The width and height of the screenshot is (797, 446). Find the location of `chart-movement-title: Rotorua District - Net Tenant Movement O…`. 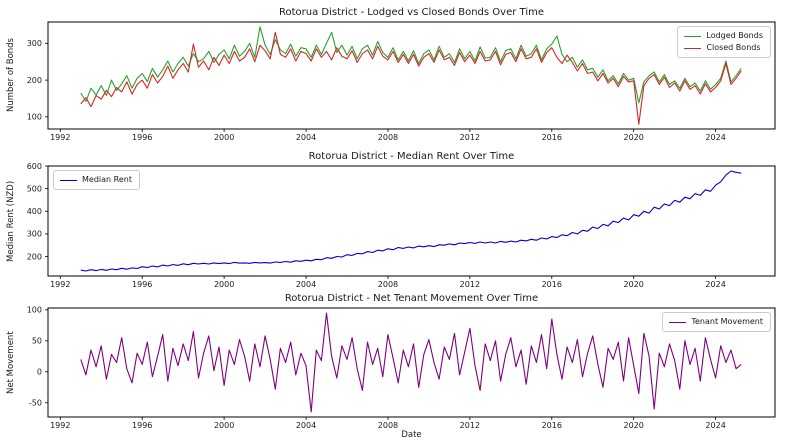

chart-movement-title: Rotorua District - Net Tenant Movement O… is located at coordinates (411, 298).